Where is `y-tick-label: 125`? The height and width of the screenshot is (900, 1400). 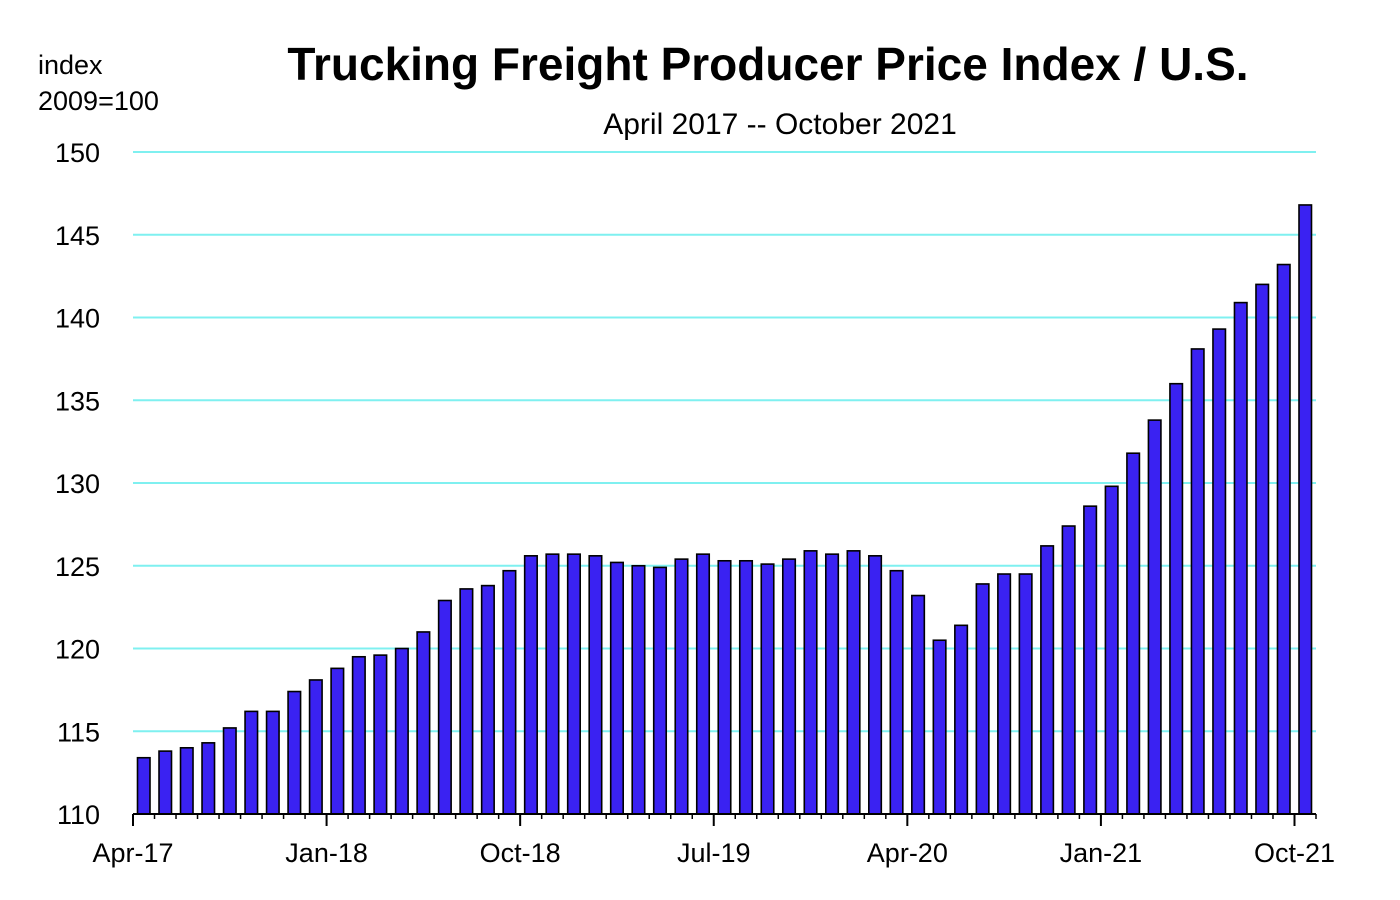
y-tick-label: 125 is located at coordinates (77, 567).